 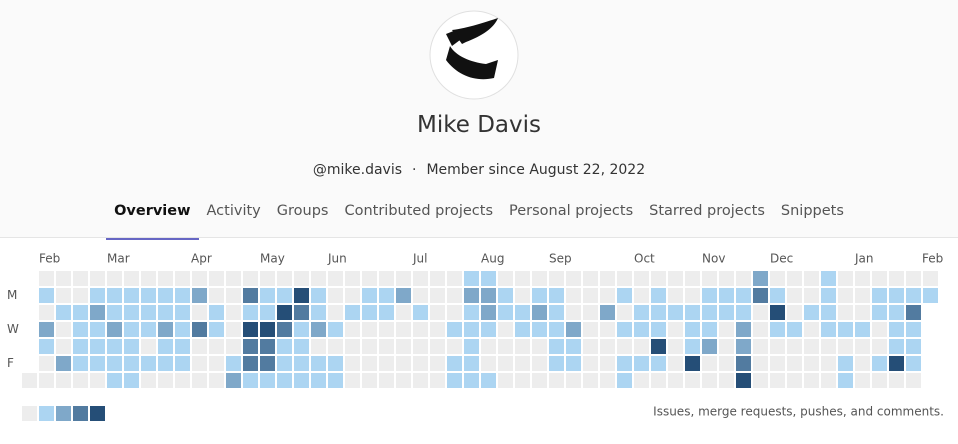 I want to click on month-label: Sep, so click(x=560, y=259).